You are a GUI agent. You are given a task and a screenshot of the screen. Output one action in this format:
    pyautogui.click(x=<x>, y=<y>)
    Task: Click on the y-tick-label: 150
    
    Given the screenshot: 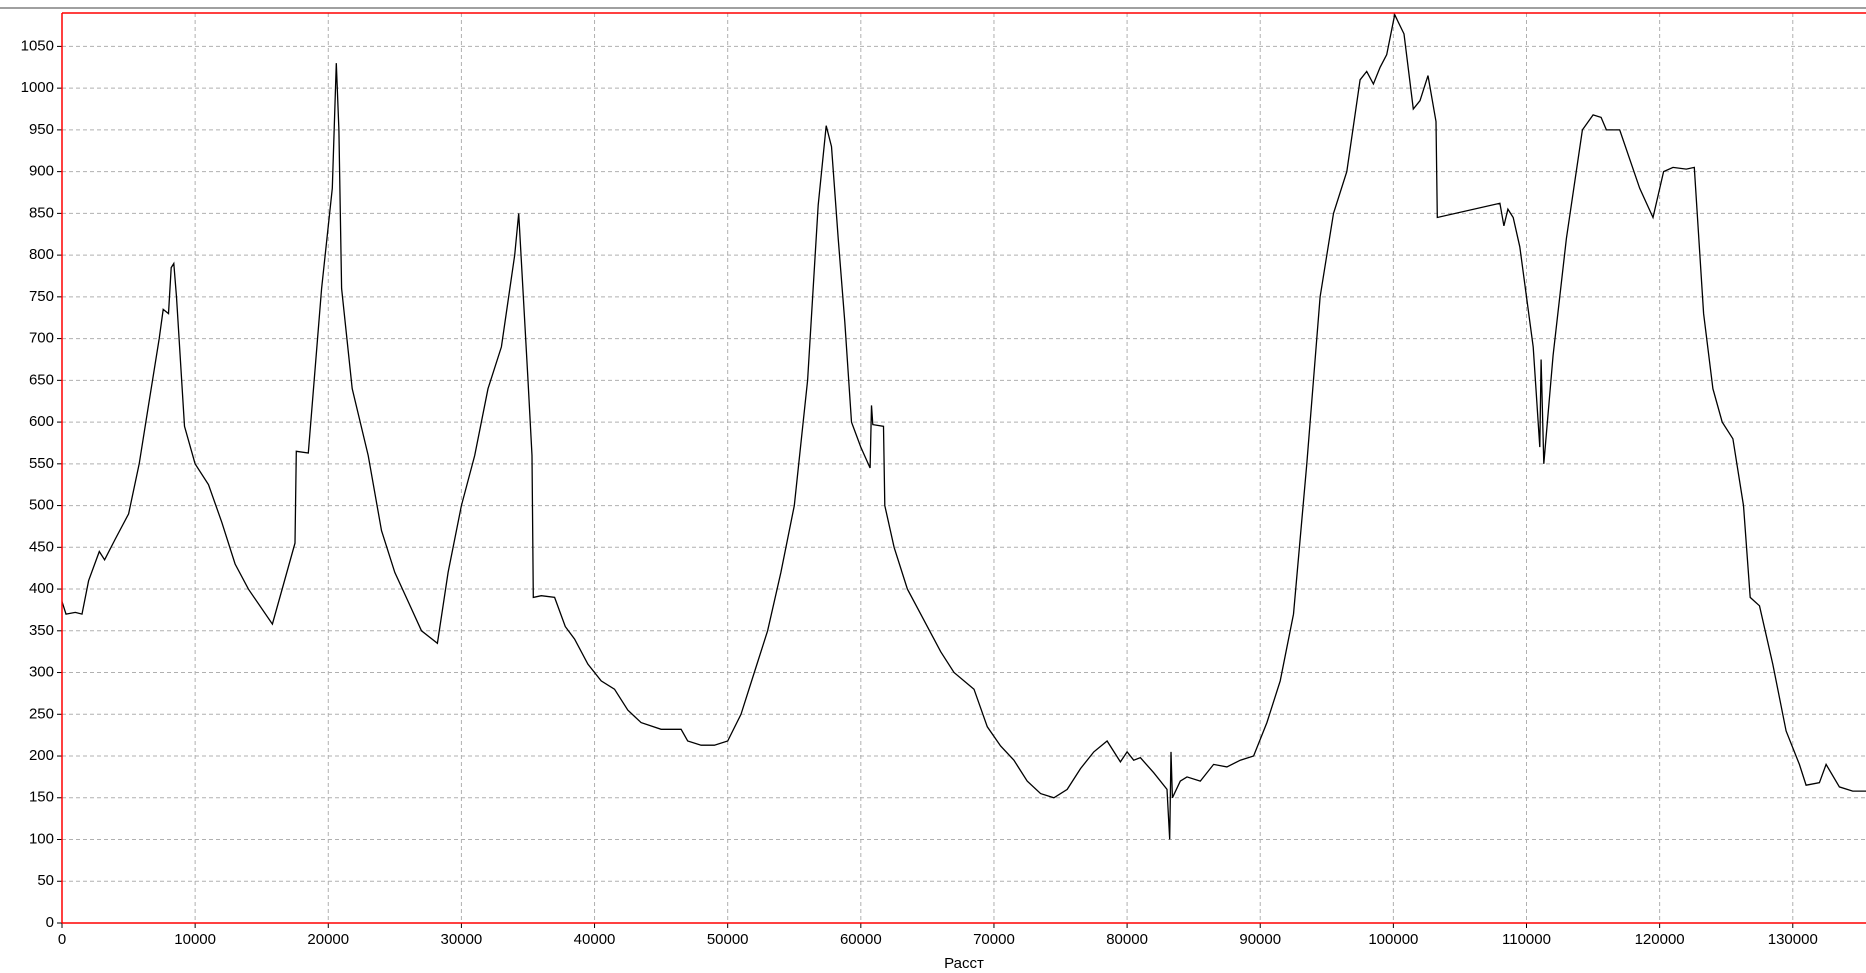 What is the action you would take?
    pyautogui.click(x=41, y=797)
    